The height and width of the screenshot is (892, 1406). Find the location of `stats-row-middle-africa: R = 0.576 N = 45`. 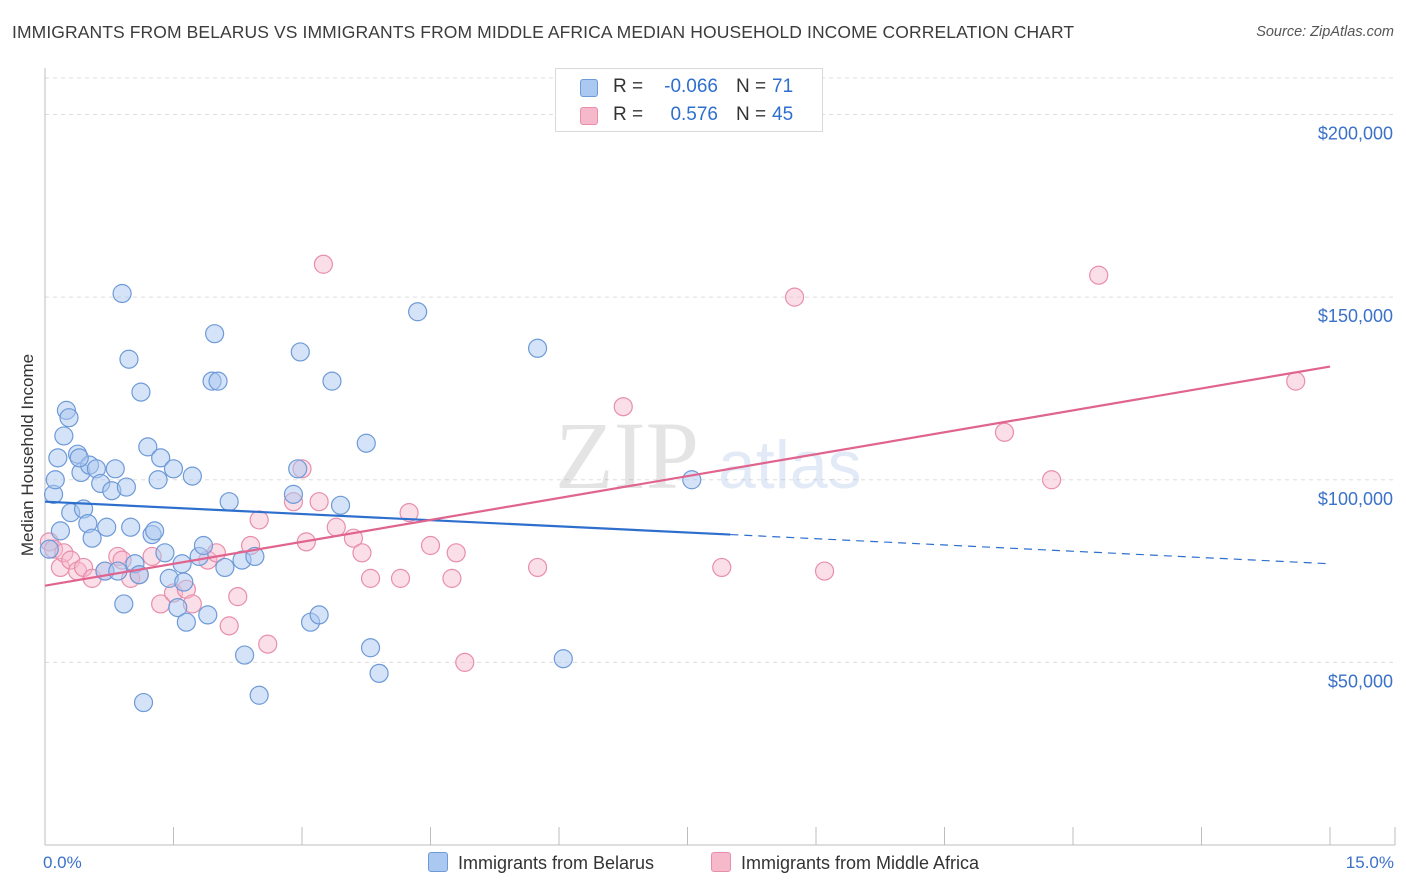

stats-row-middle-africa: R = 0.576 N = 45 is located at coordinates (689, 115).